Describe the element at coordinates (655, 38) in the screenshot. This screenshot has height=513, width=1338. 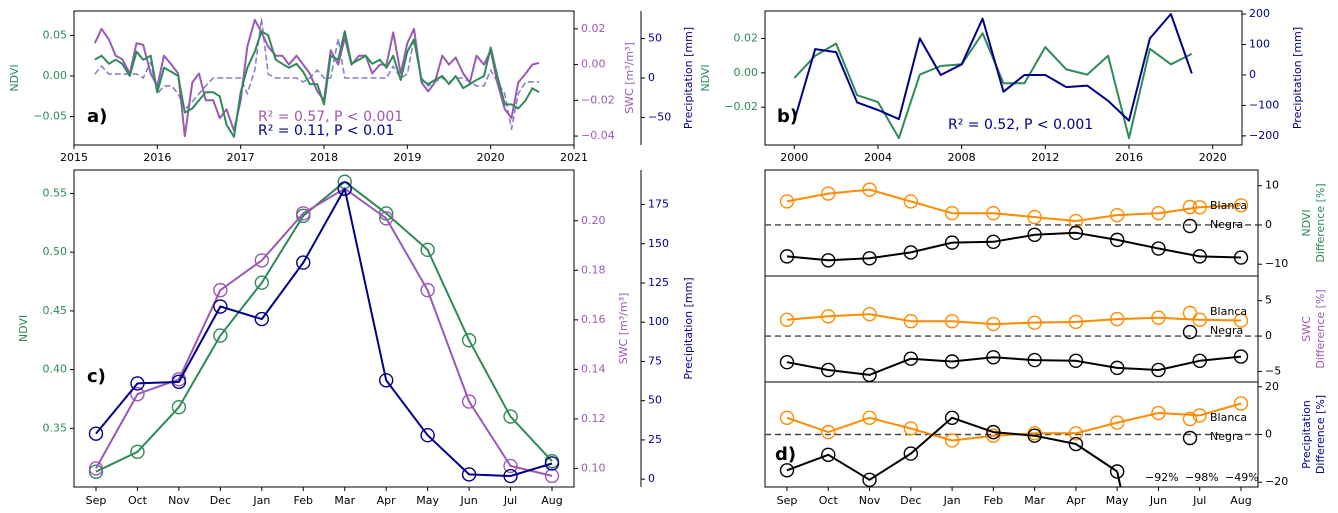
I see `panel-a-precip-axis-tick-label: 50` at that location.